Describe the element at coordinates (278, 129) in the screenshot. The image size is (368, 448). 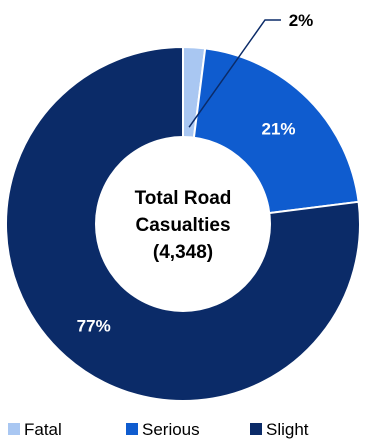
I see `slice-label-serious: 21%` at that location.